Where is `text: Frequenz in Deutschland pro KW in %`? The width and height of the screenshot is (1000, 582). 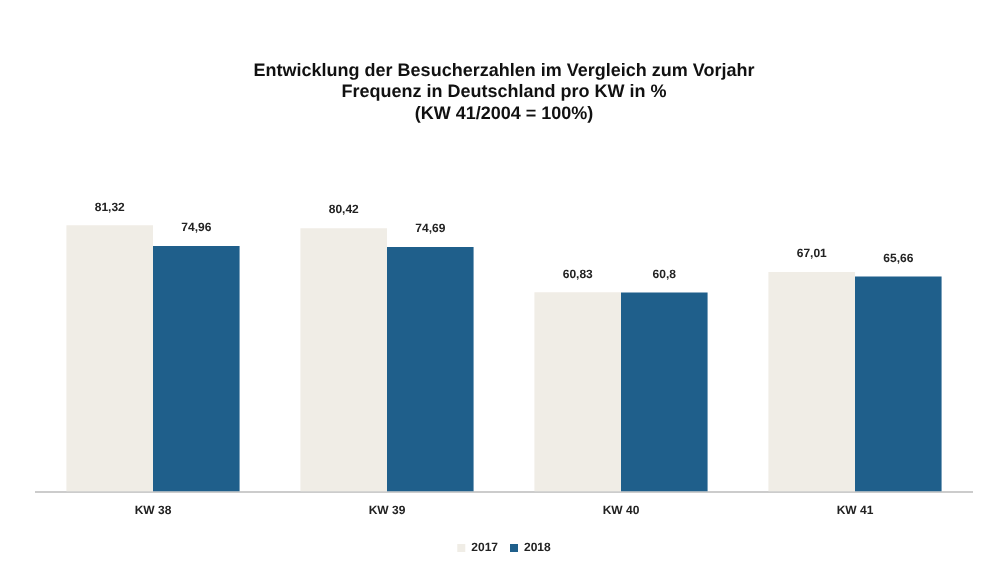 text: Frequenz in Deutschland pro KW in % is located at coordinates (504, 91).